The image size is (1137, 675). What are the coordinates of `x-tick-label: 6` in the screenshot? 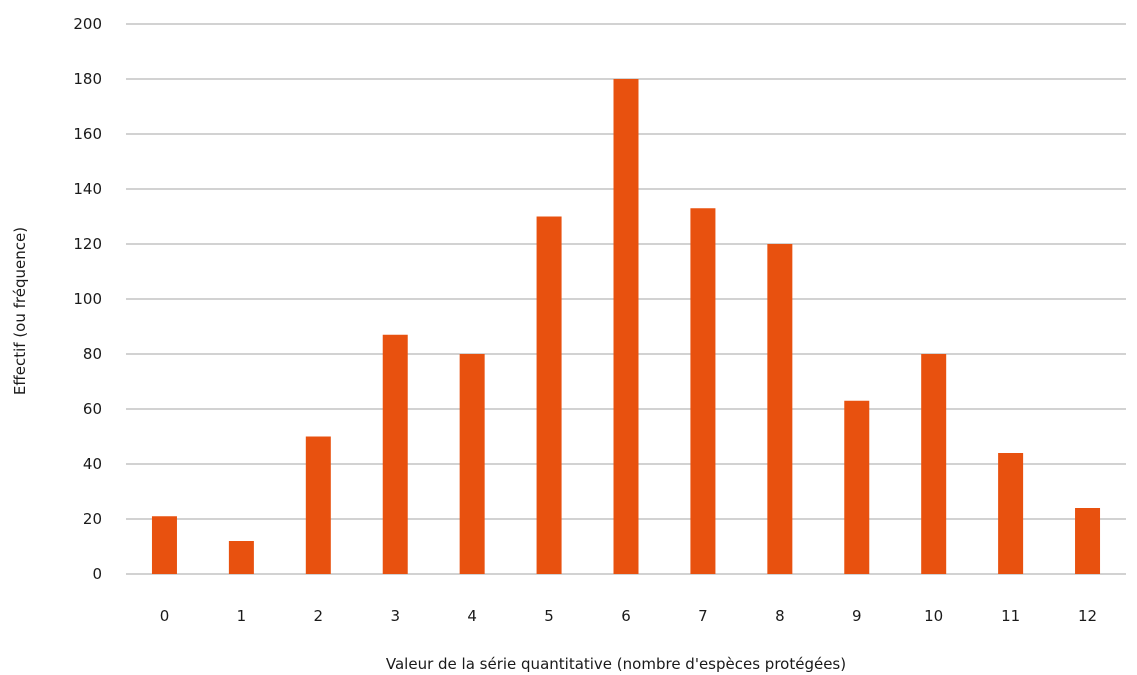 It's located at (626, 616).